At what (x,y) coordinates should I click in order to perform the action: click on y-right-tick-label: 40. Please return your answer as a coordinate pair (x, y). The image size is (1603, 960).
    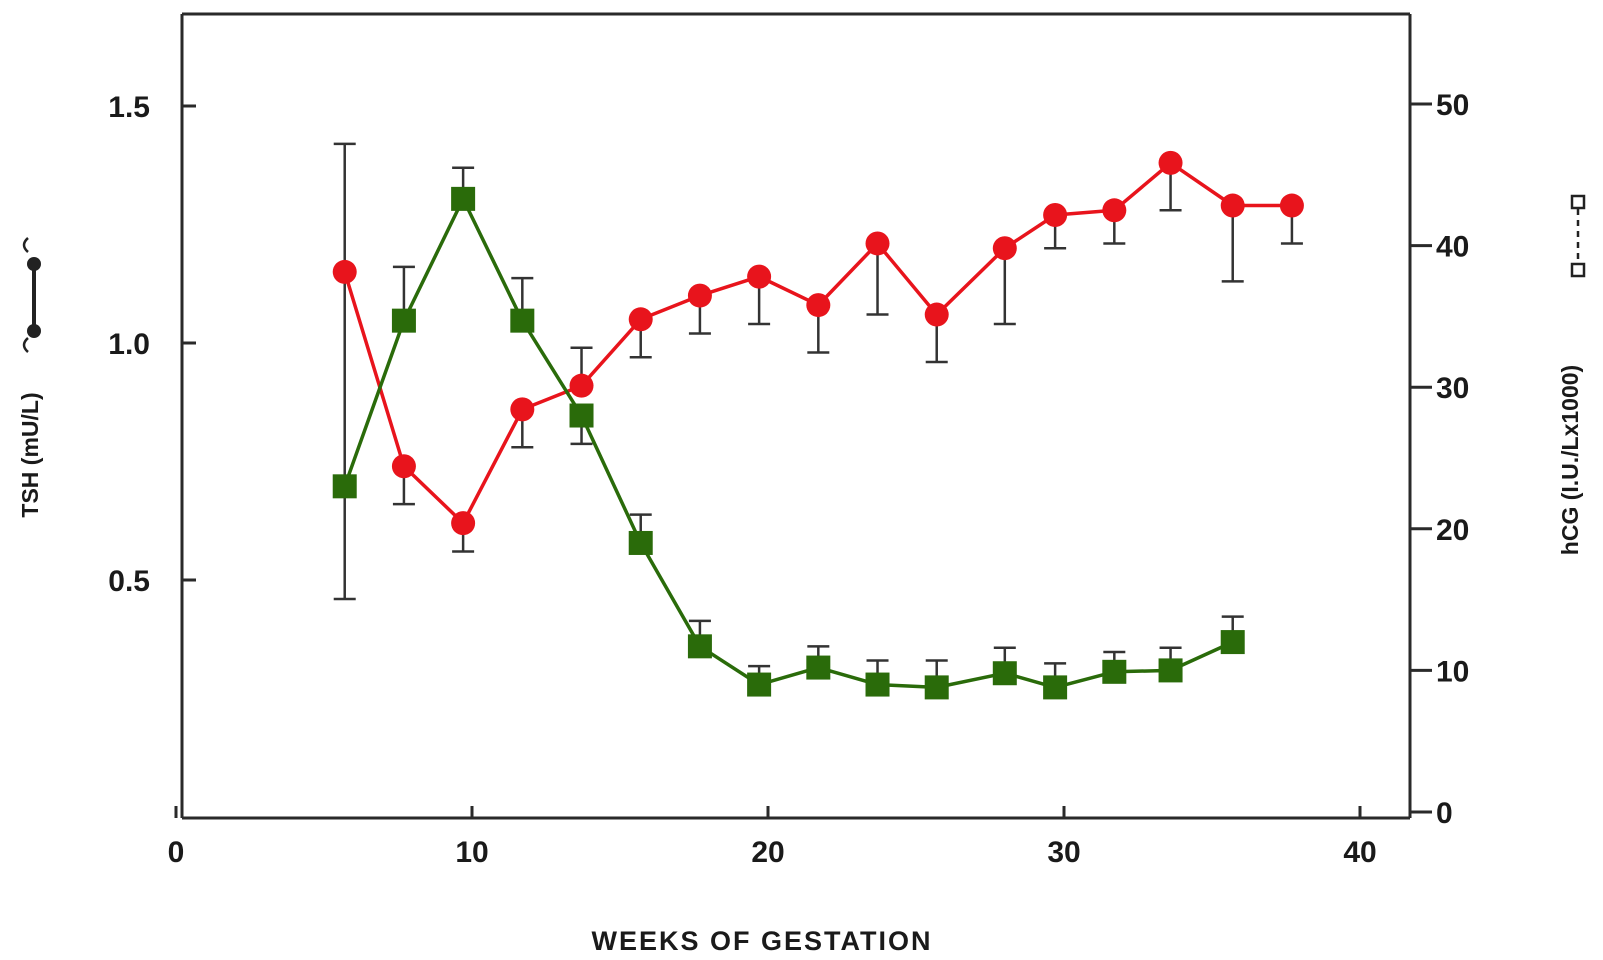
    Looking at the image, I should click on (1452, 247).